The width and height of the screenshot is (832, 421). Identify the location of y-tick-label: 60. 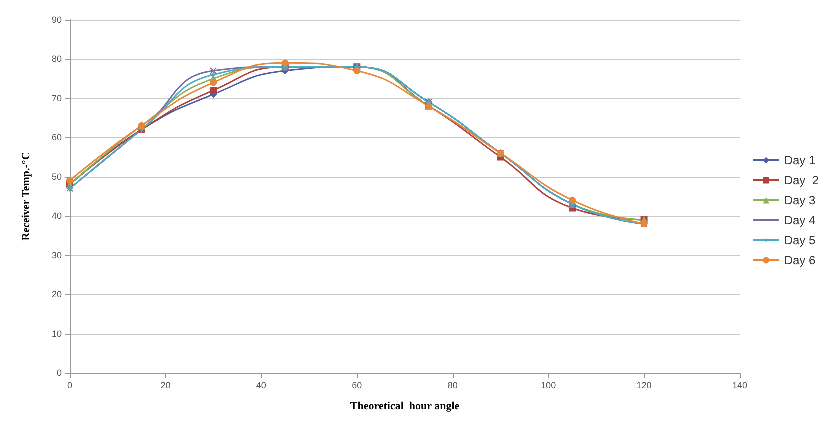
(57, 137).